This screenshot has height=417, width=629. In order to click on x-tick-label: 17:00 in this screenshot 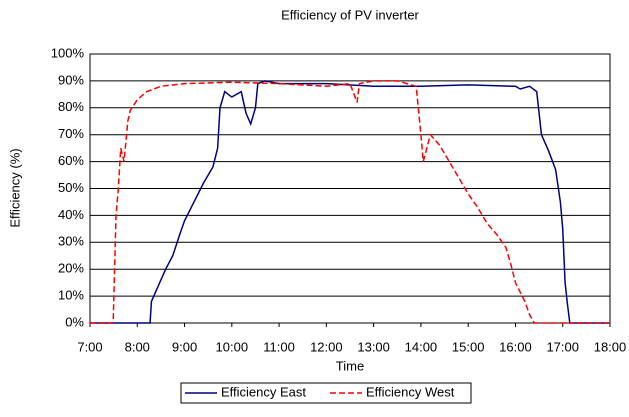, I will do `click(562, 346)`.